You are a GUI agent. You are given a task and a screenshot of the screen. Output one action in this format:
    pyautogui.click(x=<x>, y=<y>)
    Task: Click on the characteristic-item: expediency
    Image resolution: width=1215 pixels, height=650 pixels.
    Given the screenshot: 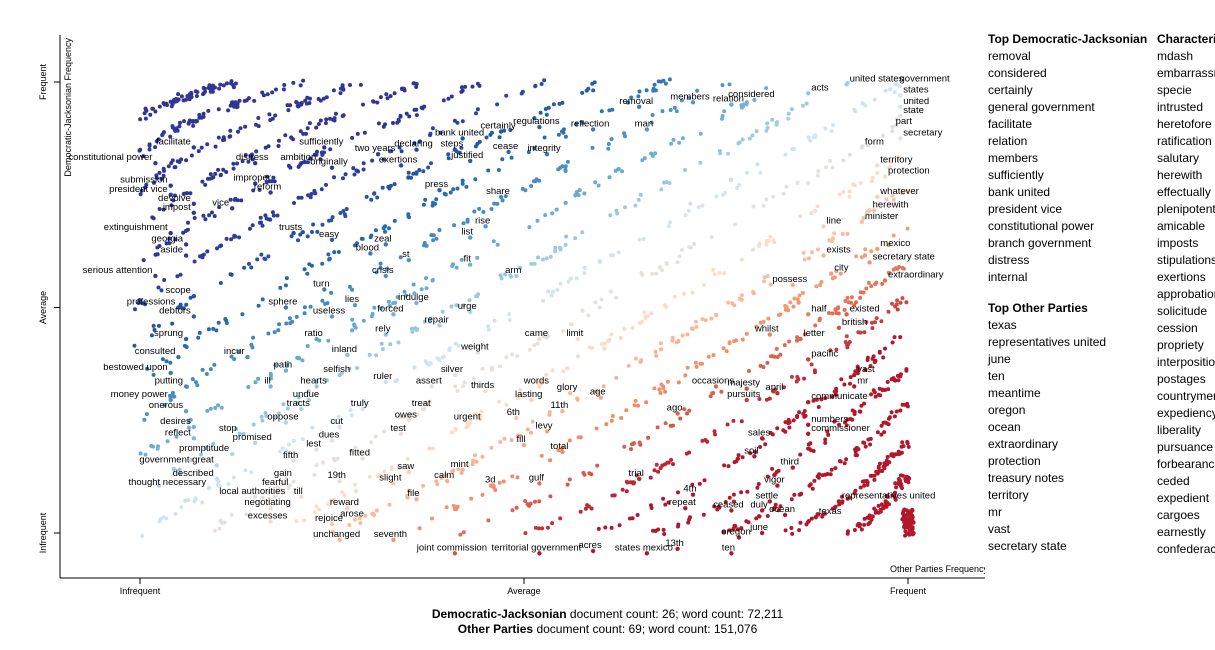 What is the action you would take?
    pyautogui.click(x=1186, y=413)
    